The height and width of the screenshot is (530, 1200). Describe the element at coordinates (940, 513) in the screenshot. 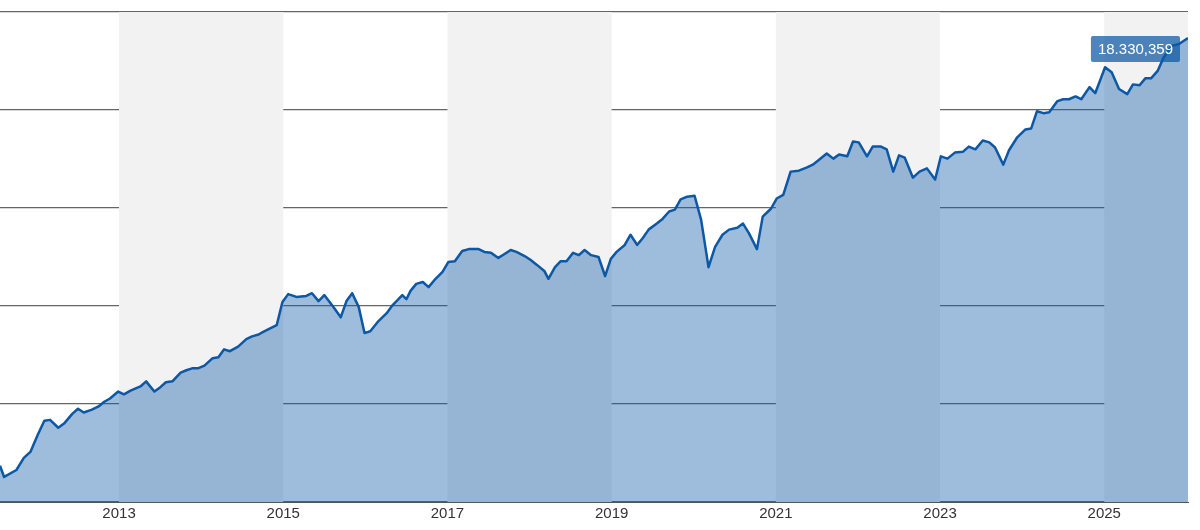

I see `x-tick-label: 2023` at that location.